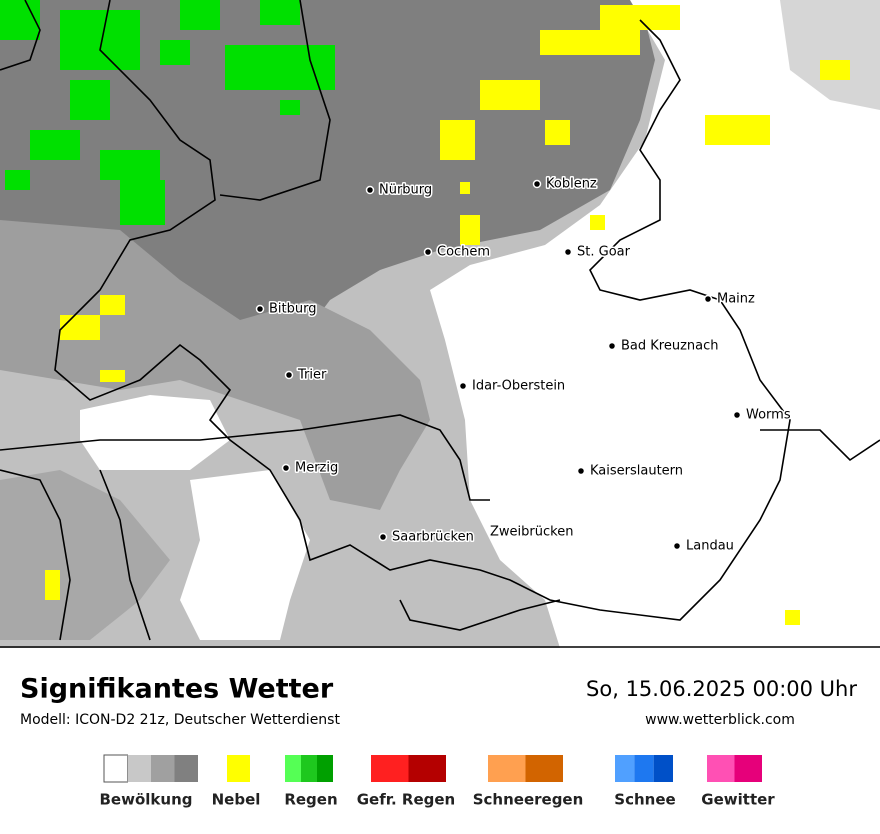 The image size is (880, 834). Describe the element at coordinates (155, 432) in the screenshot. I see `cloud-clear-west` at that location.